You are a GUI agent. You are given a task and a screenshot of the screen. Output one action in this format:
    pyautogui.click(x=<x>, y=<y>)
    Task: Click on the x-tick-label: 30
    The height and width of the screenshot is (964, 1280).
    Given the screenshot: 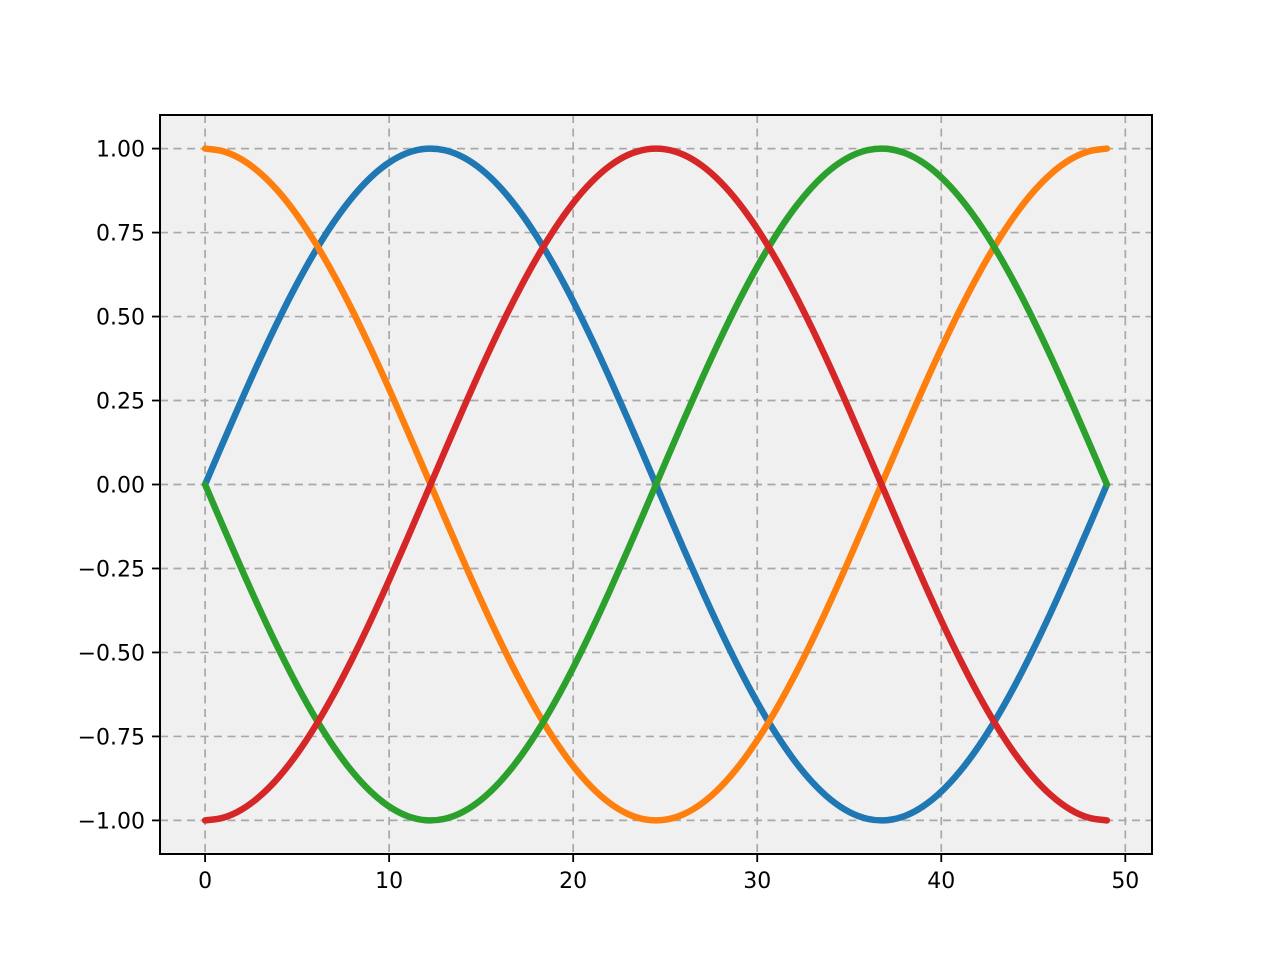 What is the action you would take?
    pyautogui.click(x=757, y=881)
    